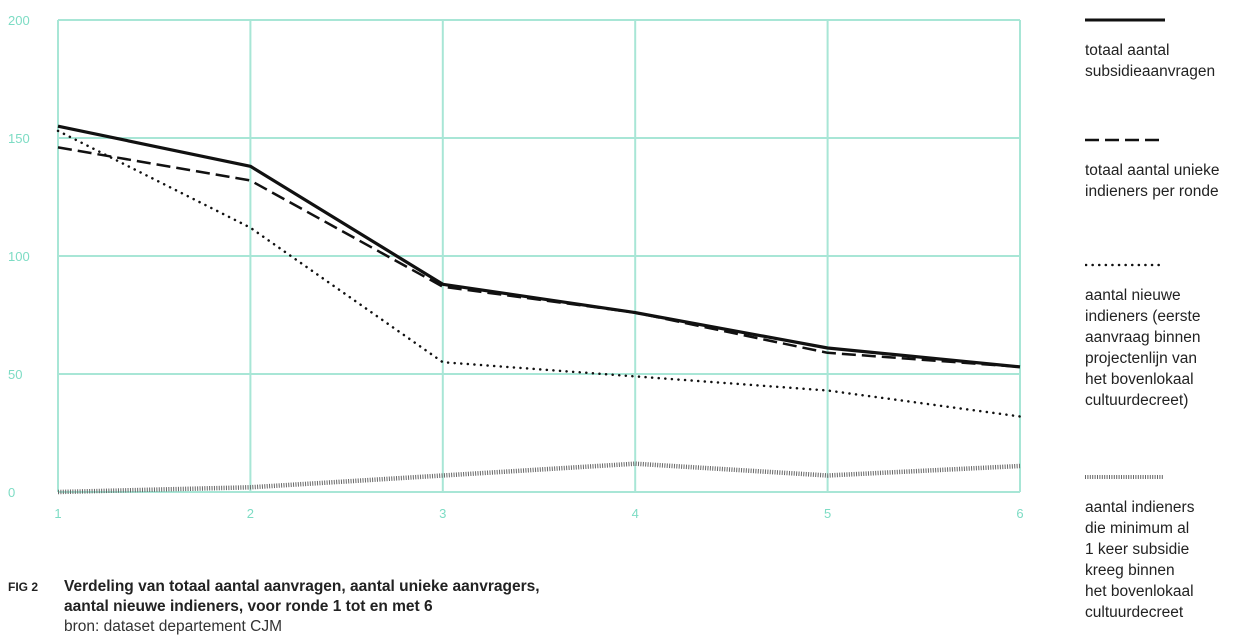  I want to click on x-tick-label: 2, so click(250, 513).